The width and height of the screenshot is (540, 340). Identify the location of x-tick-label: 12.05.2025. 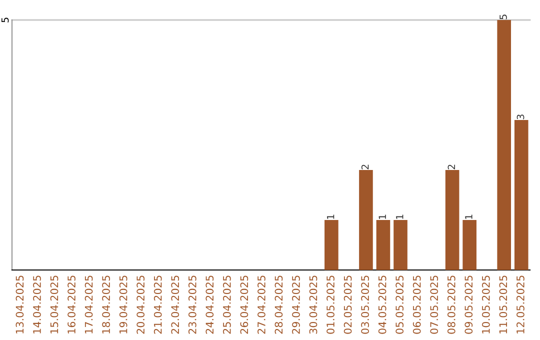
(520, 305).